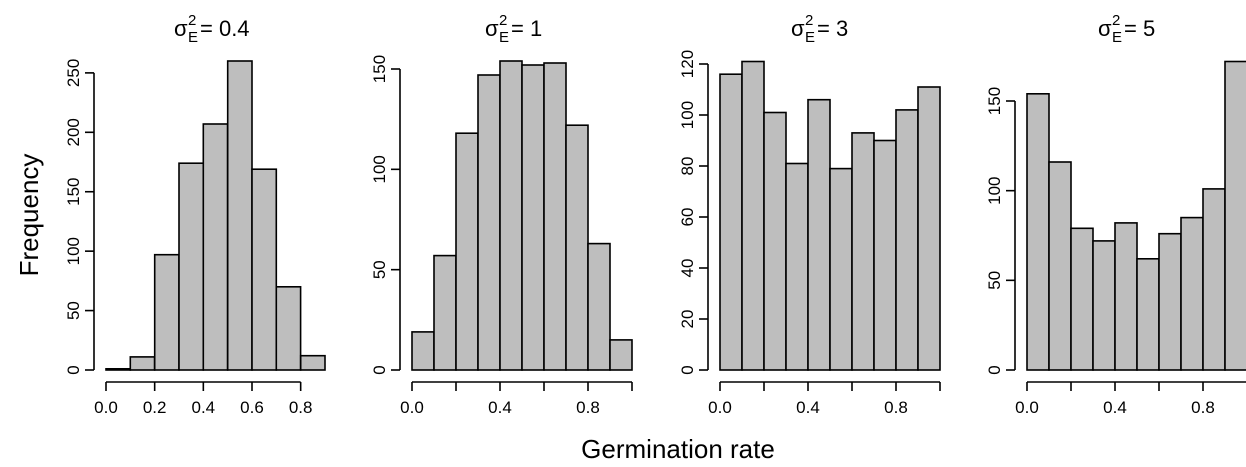 Image resolution: width=1246 pixels, height=467 pixels. What do you see at coordinates (29, 215) in the screenshot?
I see `y-axis-title: Frequency` at bounding box center [29, 215].